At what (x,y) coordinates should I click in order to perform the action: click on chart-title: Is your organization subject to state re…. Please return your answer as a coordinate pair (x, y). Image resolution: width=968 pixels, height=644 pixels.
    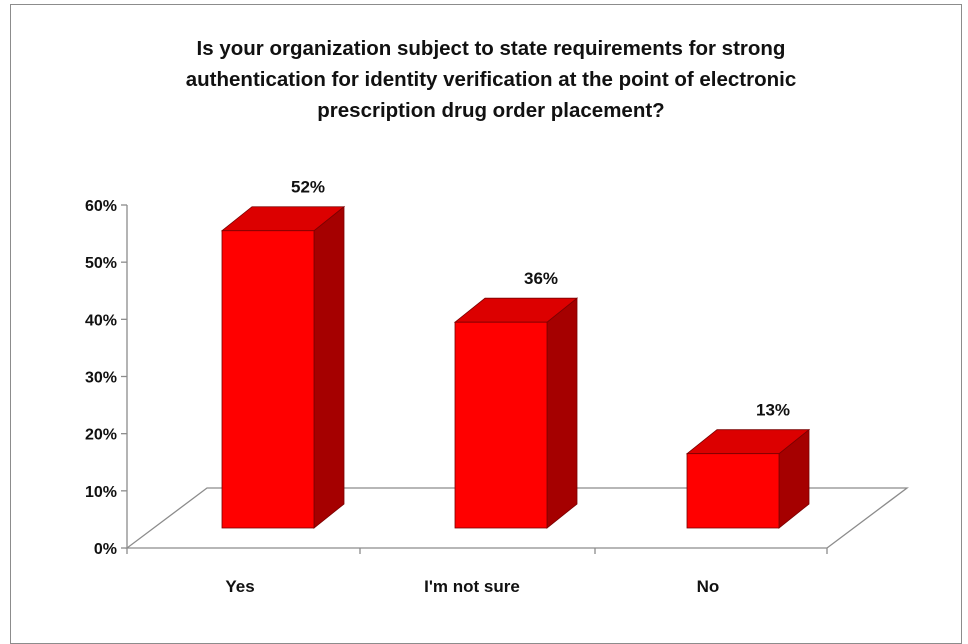
    Looking at the image, I should click on (491, 79).